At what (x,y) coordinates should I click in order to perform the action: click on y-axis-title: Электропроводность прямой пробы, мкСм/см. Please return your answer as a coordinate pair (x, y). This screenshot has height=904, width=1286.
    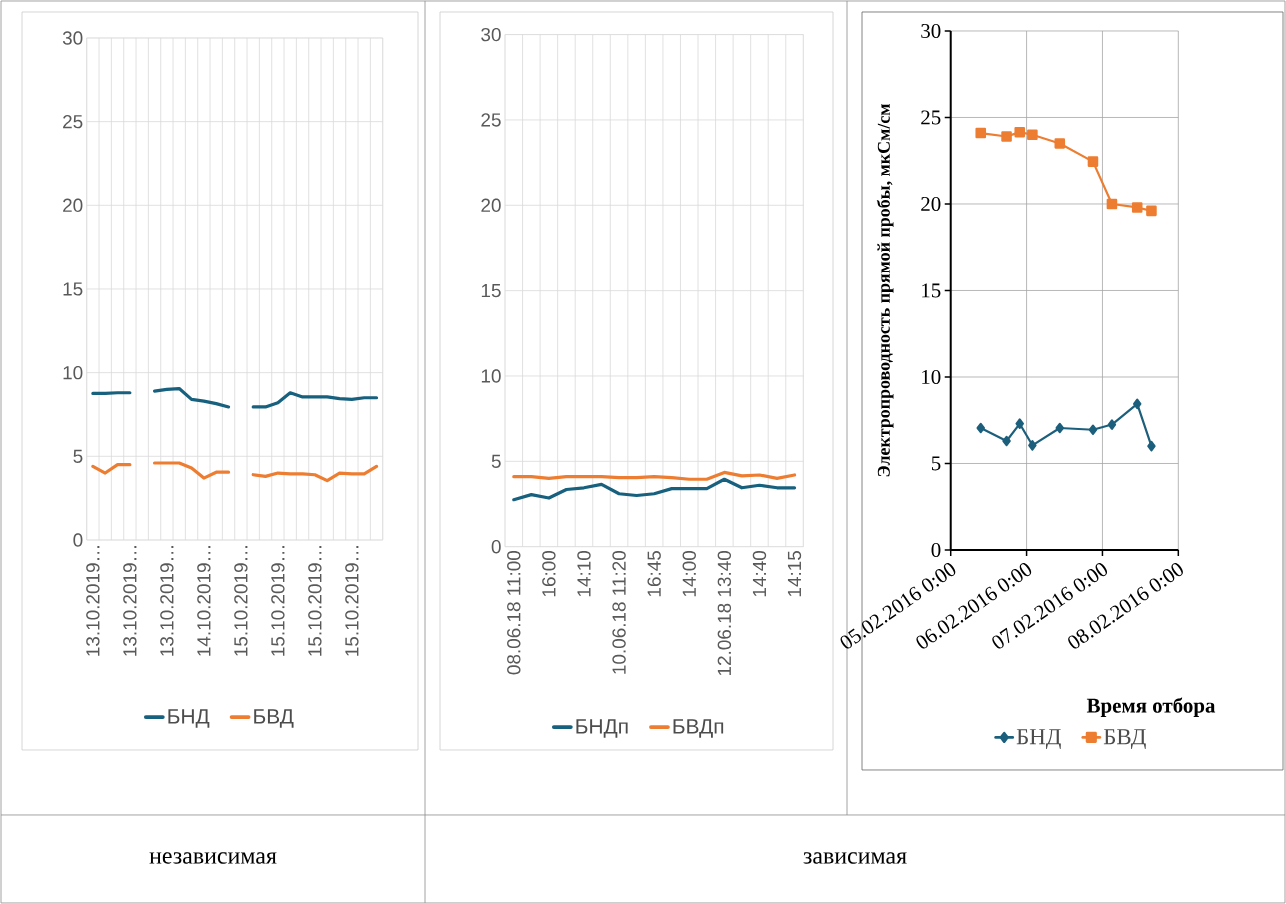
    Looking at the image, I should click on (885, 290).